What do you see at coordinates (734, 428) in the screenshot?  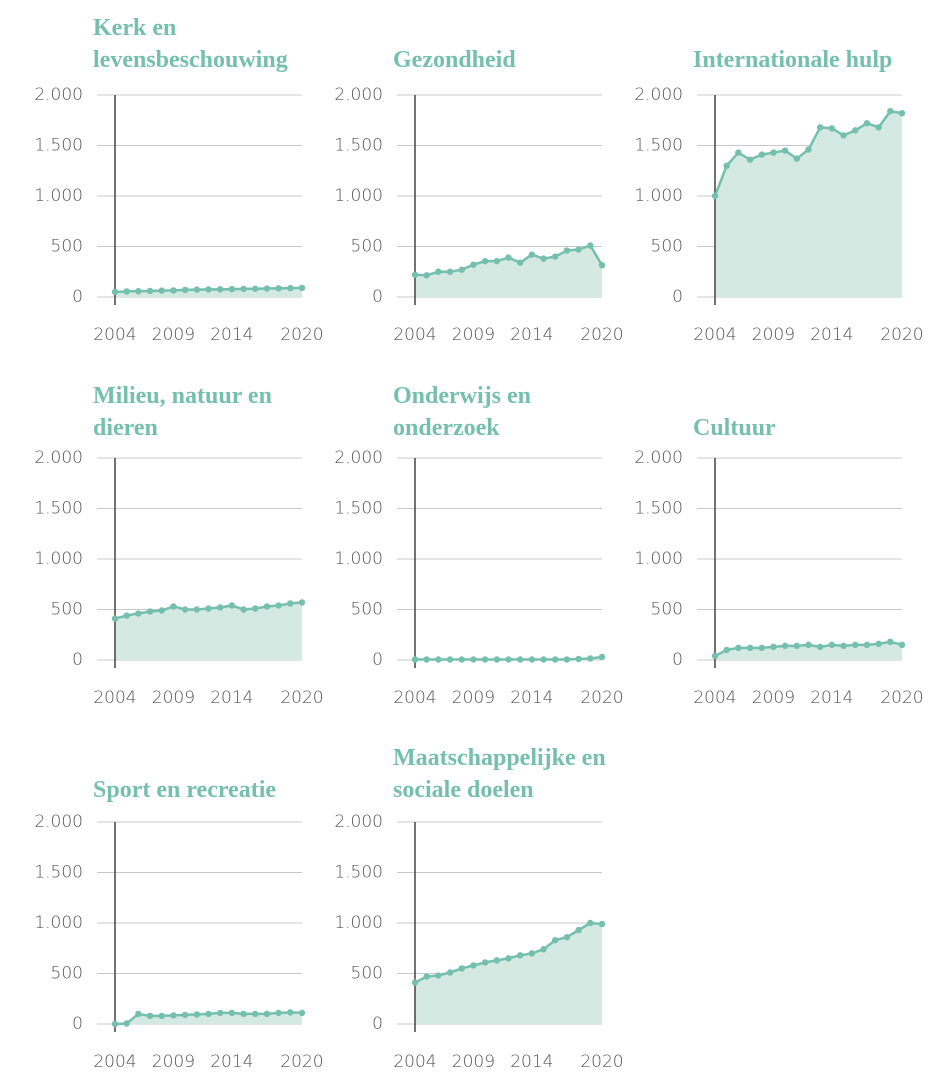 I see `chart-title: Cultuur` at bounding box center [734, 428].